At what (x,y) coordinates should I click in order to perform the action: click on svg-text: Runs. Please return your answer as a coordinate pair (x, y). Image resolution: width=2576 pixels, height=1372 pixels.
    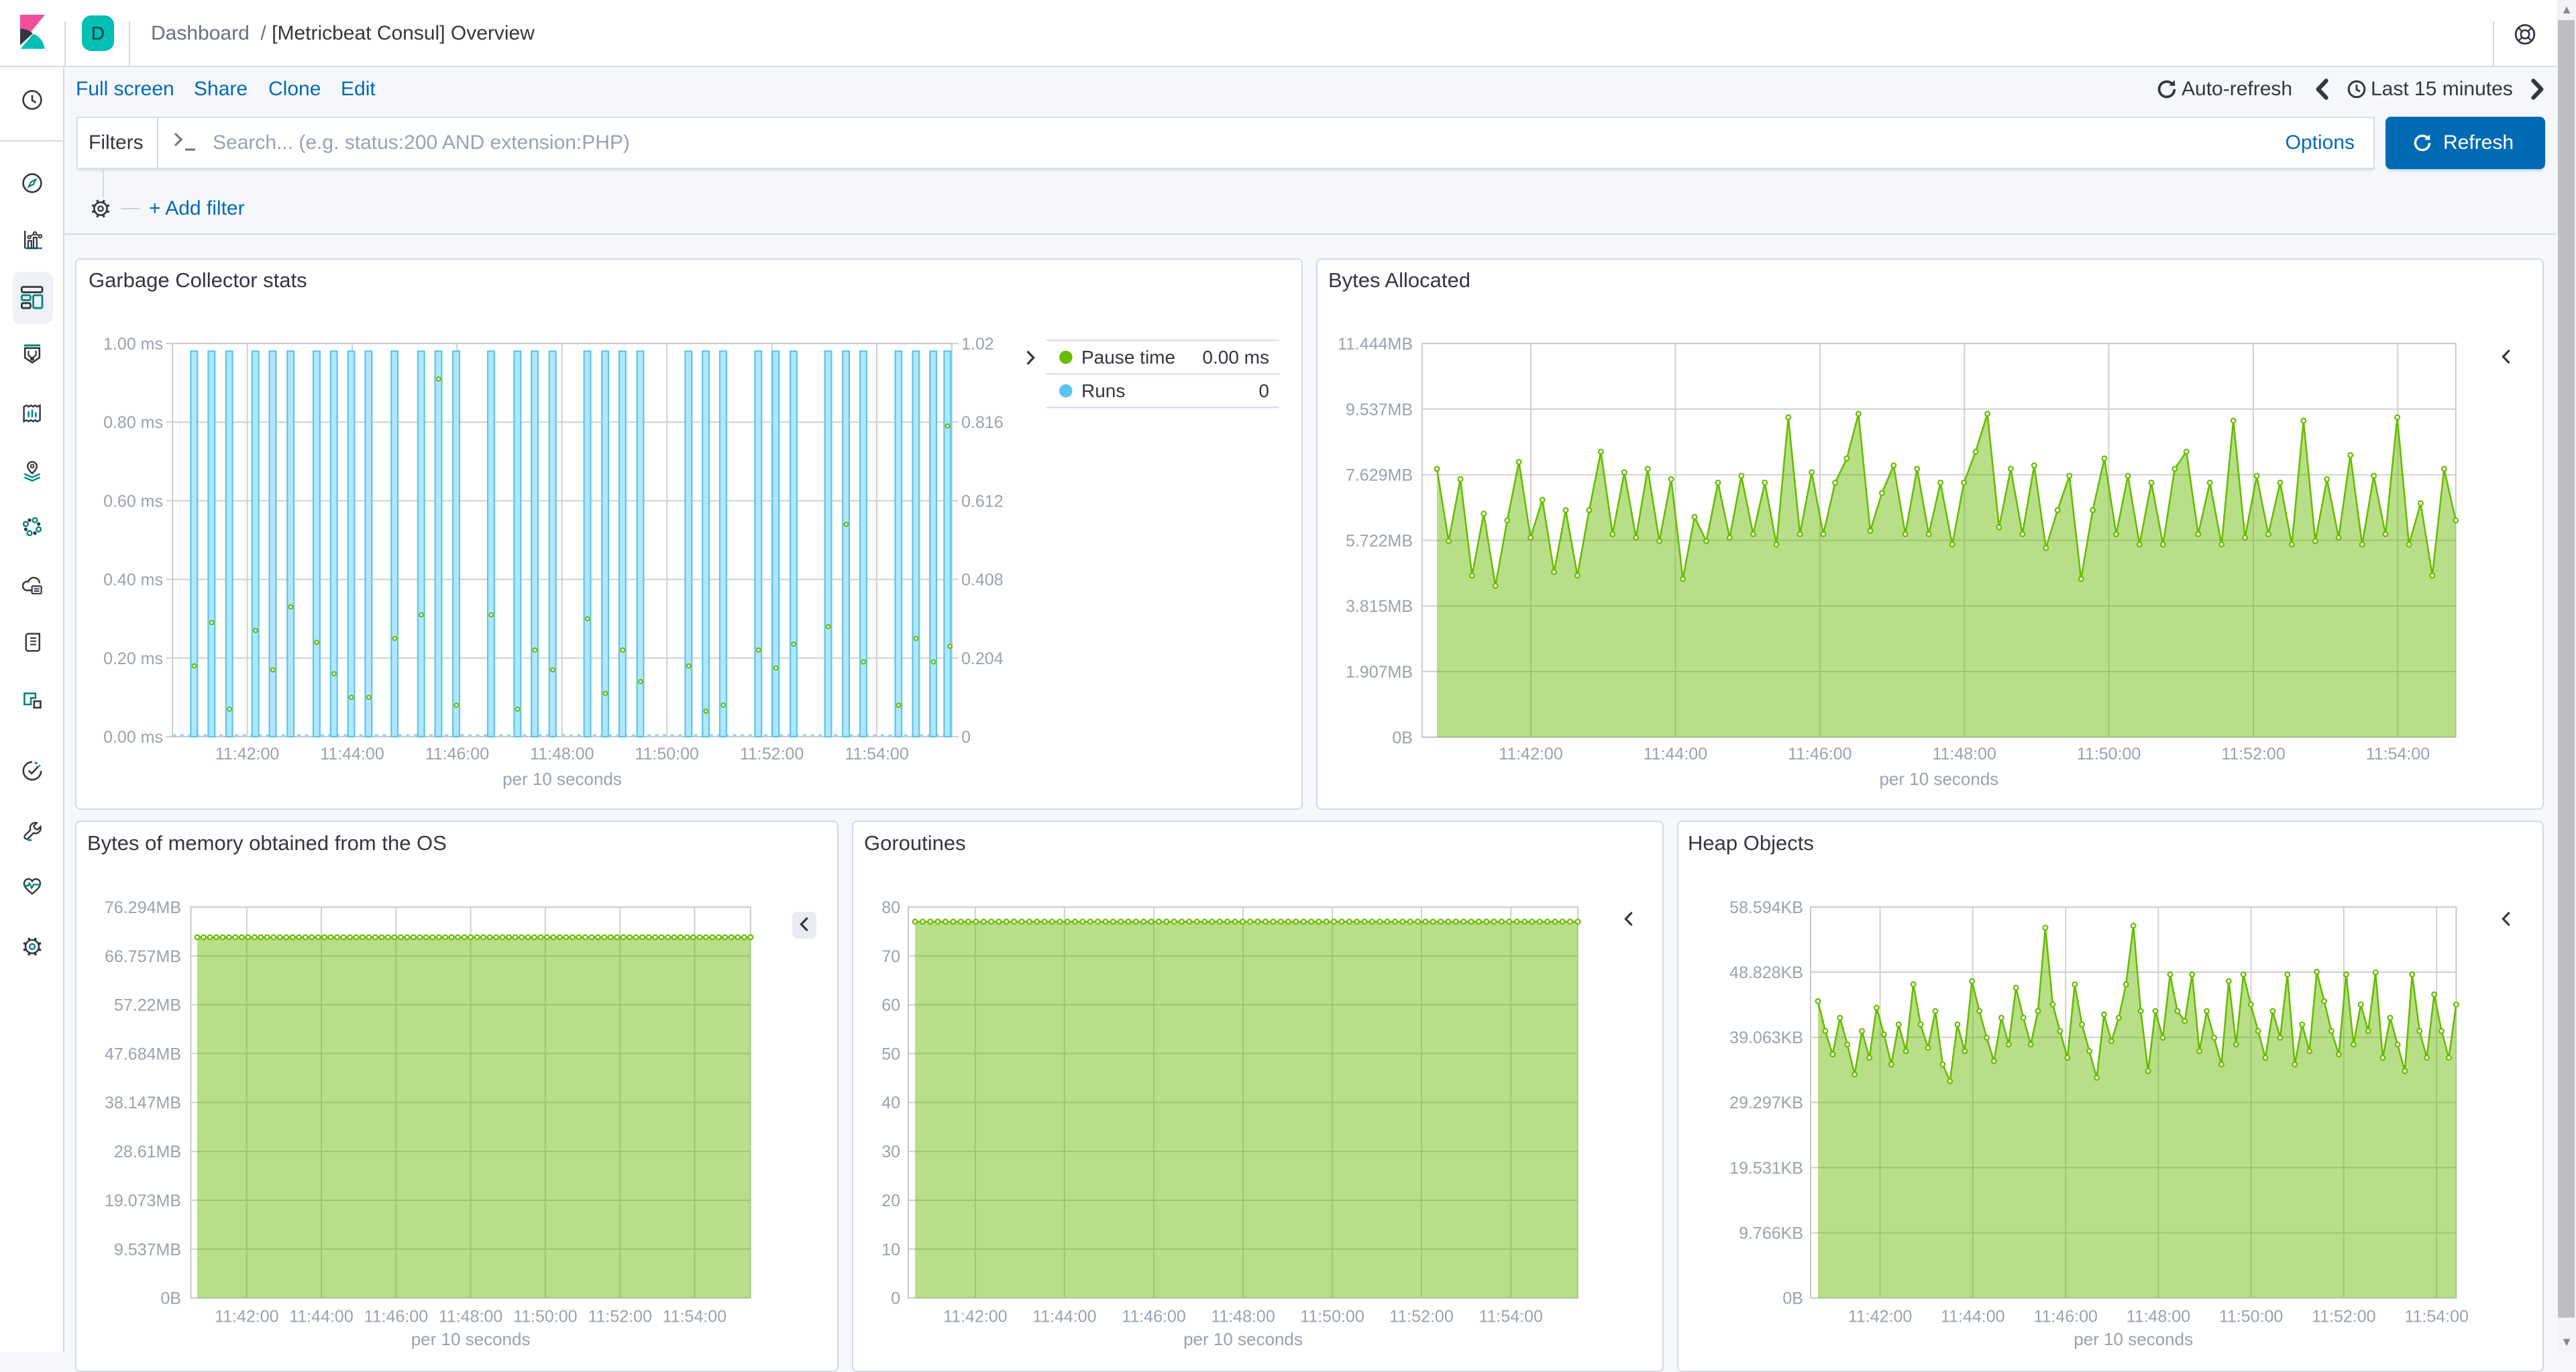
    Looking at the image, I should click on (1103, 390).